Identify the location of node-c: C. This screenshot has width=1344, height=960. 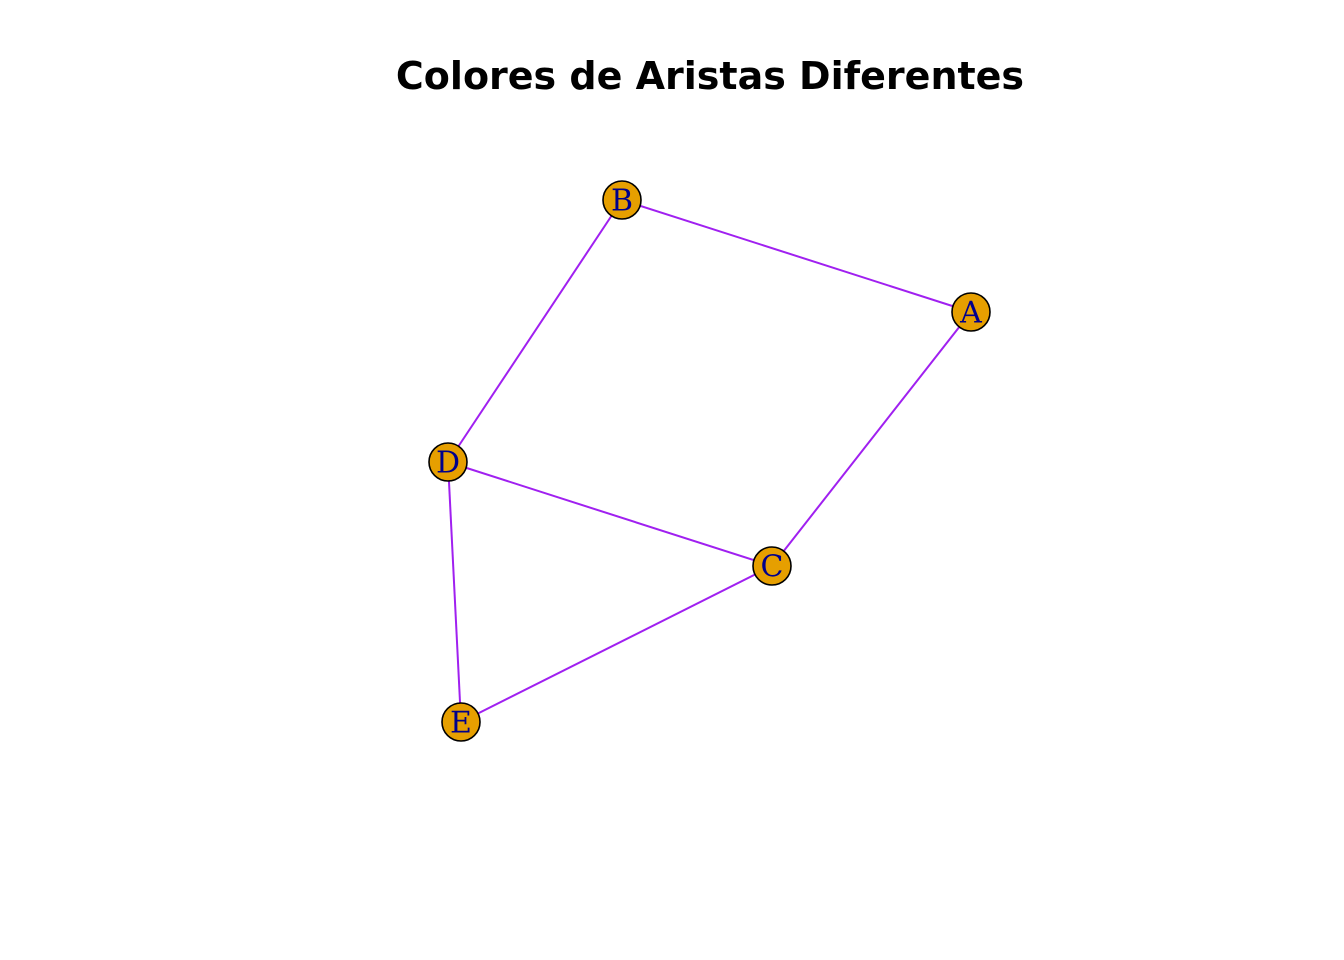
(772, 566).